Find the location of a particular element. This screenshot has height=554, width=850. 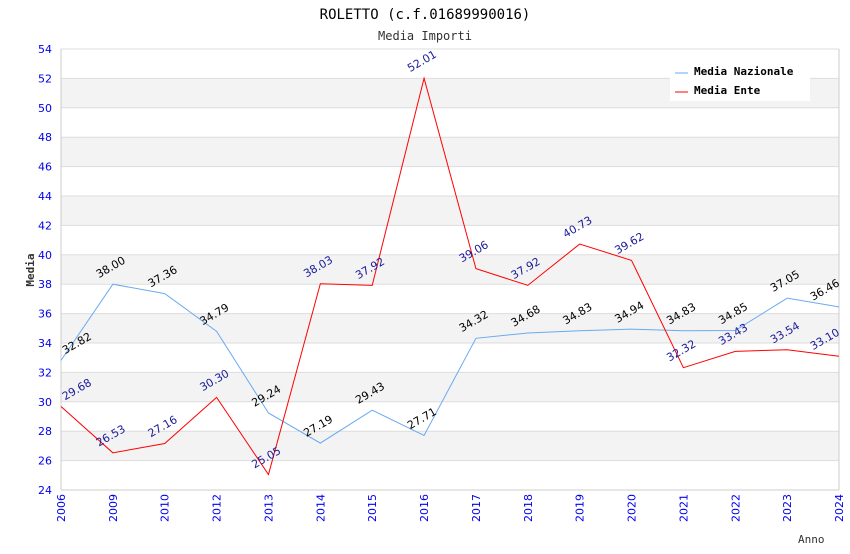

y-tick-label: 50 is located at coordinates (45, 108).